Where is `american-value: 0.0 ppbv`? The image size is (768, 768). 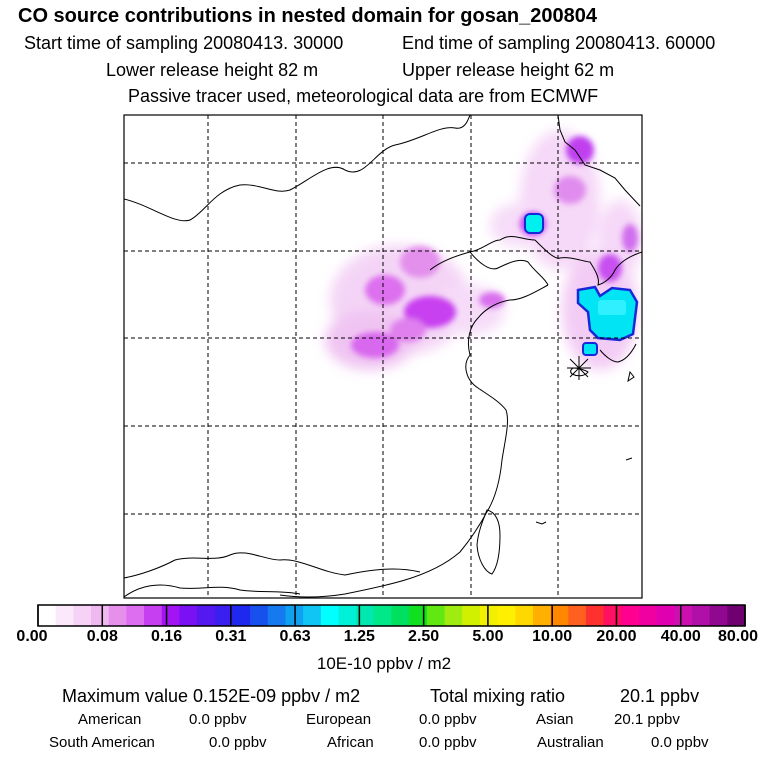 american-value: 0.0 ppbv is located at coordinates (218, 719).